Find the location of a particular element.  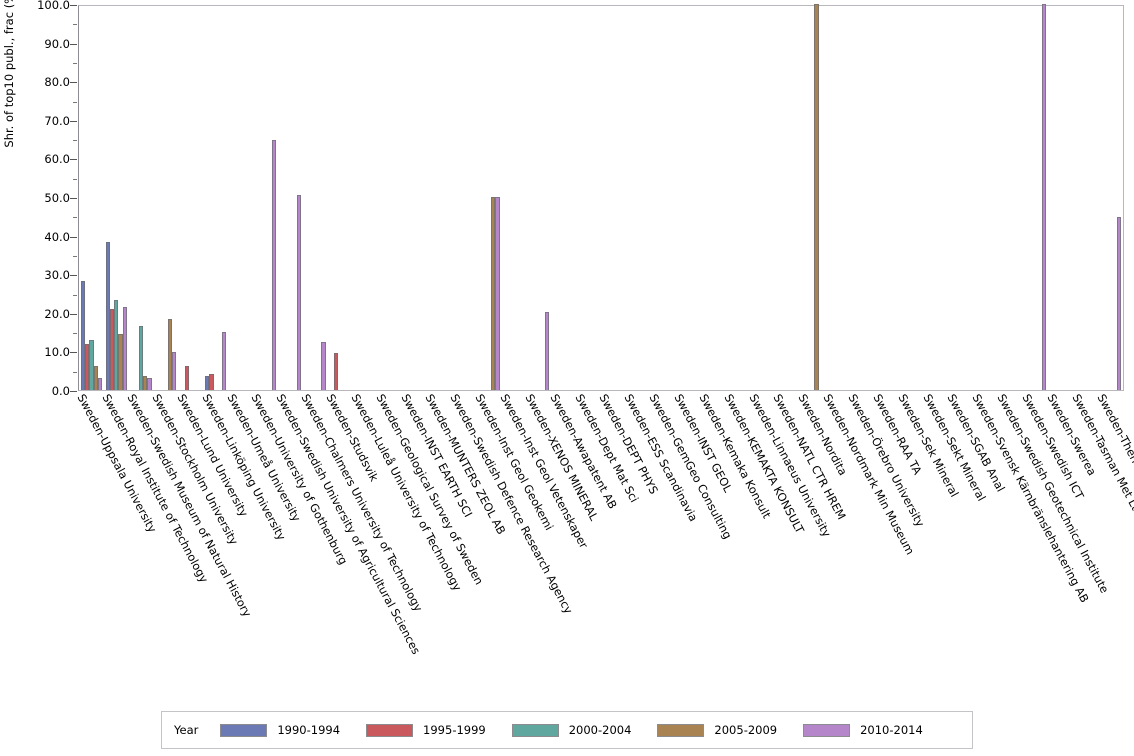

y-tick-label: 70.0 is located at coordinates (57, 120).